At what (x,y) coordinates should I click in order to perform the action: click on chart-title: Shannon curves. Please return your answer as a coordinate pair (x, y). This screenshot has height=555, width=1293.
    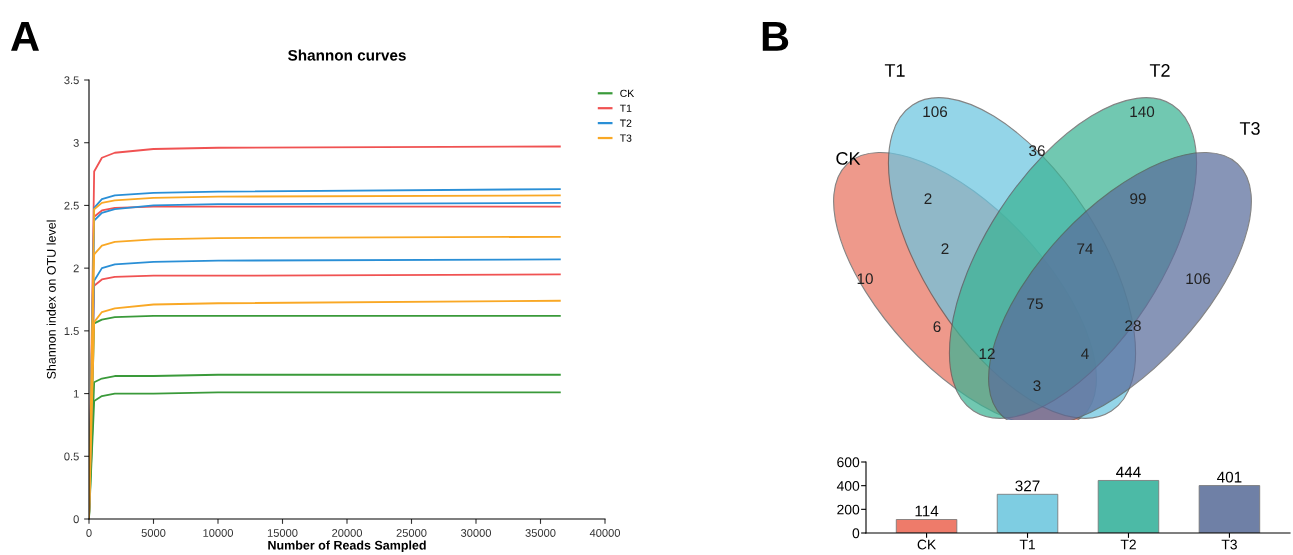
    Looking at the image, I should click on (347, 55).